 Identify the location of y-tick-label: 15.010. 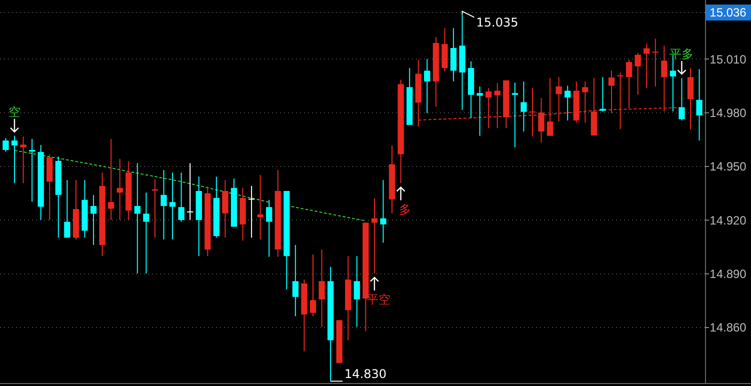
(728, 59).